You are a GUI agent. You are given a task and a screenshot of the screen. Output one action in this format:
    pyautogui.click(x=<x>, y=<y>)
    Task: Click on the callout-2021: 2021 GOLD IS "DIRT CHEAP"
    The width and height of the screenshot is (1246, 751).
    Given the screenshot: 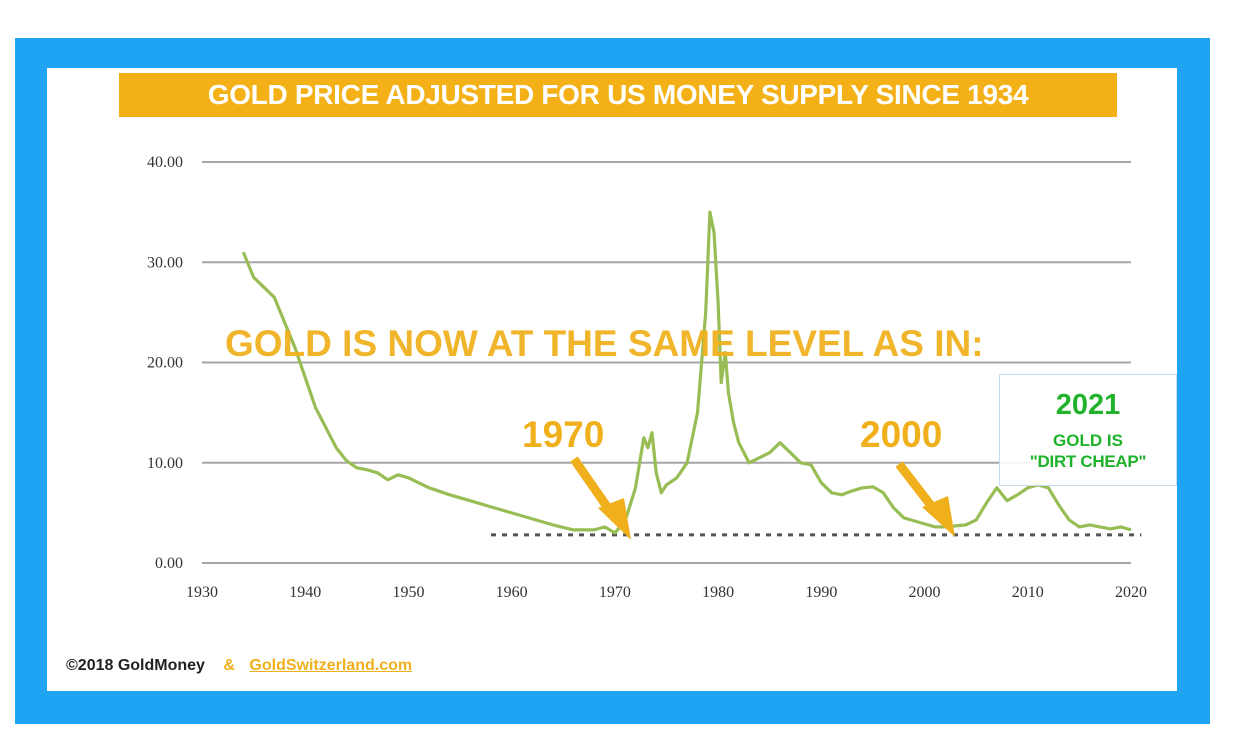 What is the action you would take?
    pyautogui.click(x=1088, y=430)
    